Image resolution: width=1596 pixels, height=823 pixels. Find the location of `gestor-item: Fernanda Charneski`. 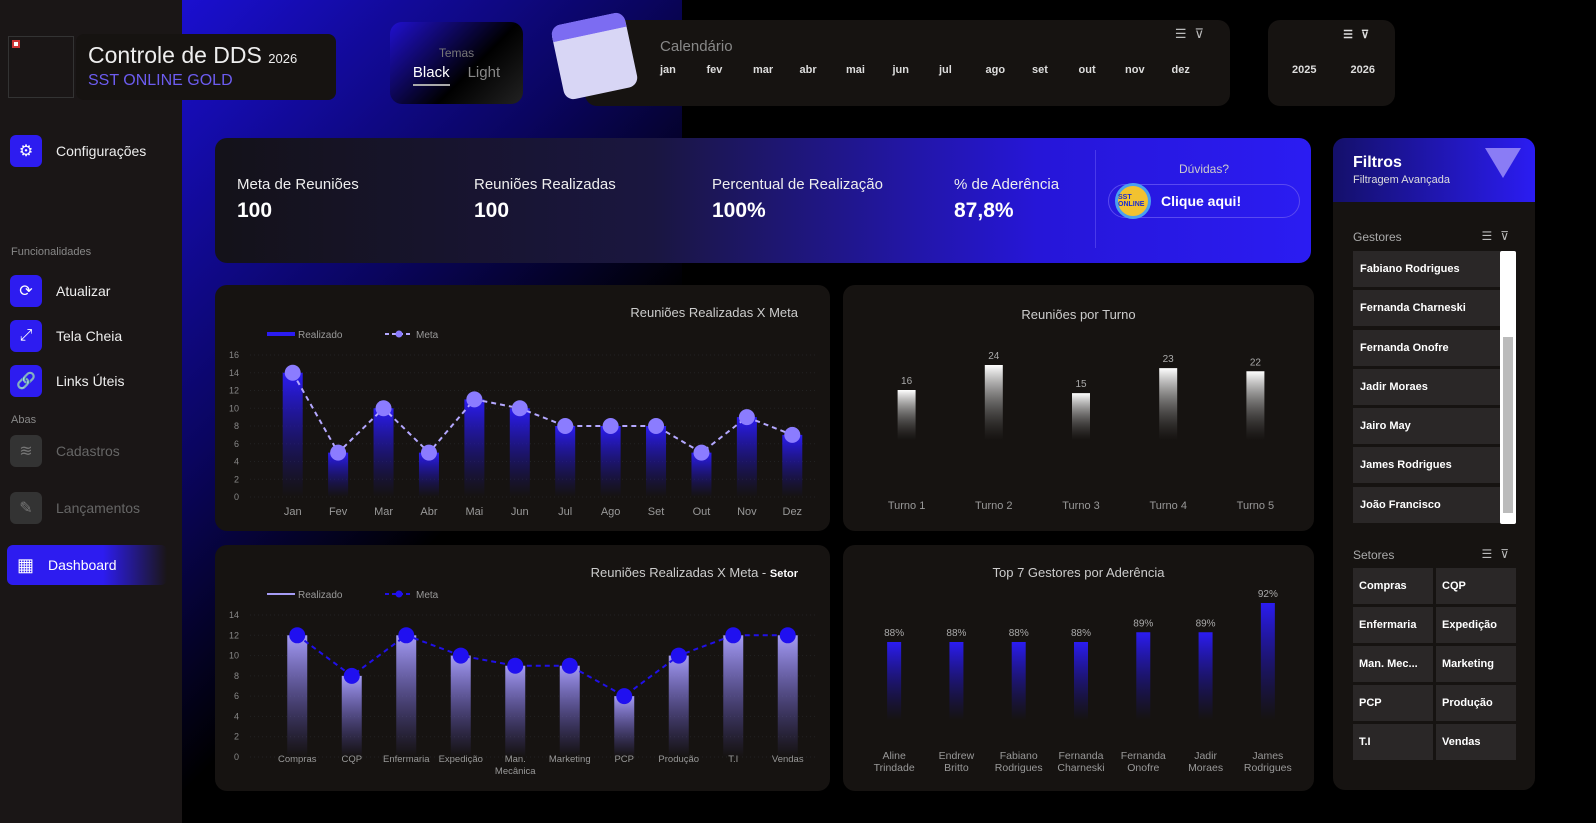

gestor-item: Fernanda Charneski is located at coordinates (1434, 308).